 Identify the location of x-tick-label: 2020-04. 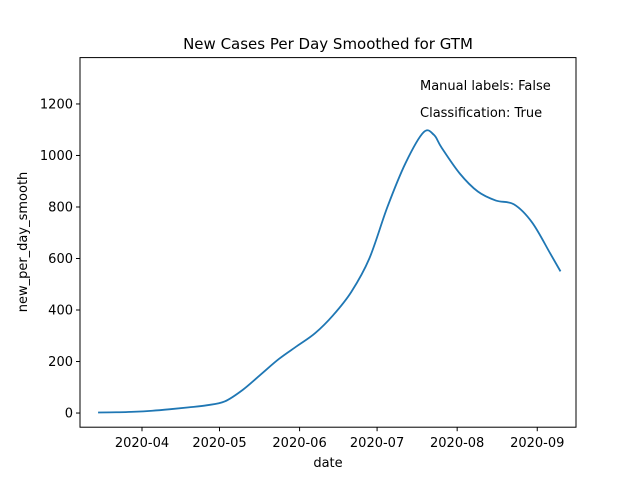
(142, 443).